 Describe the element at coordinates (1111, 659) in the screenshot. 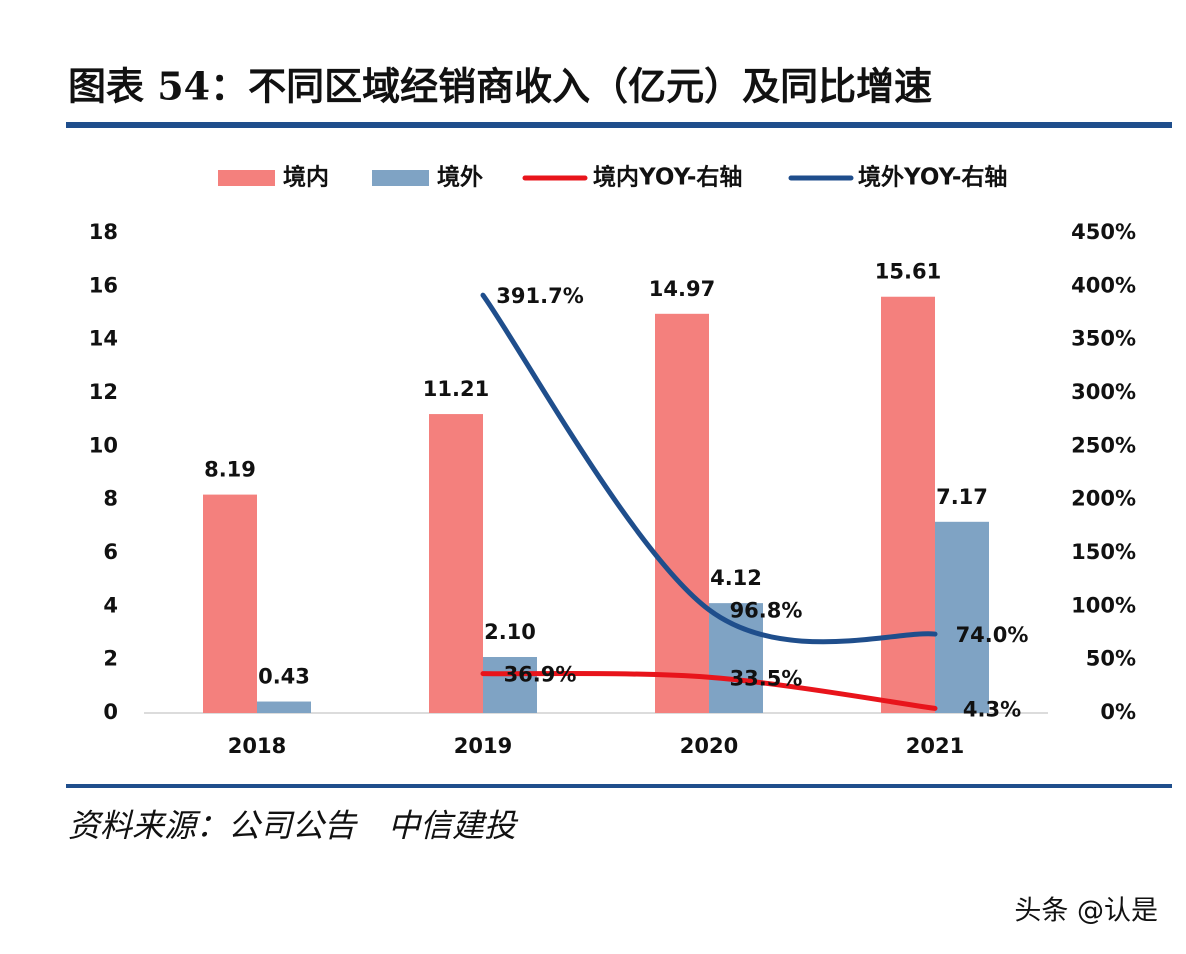

I see `y2-tick-label: 50%` at that location.